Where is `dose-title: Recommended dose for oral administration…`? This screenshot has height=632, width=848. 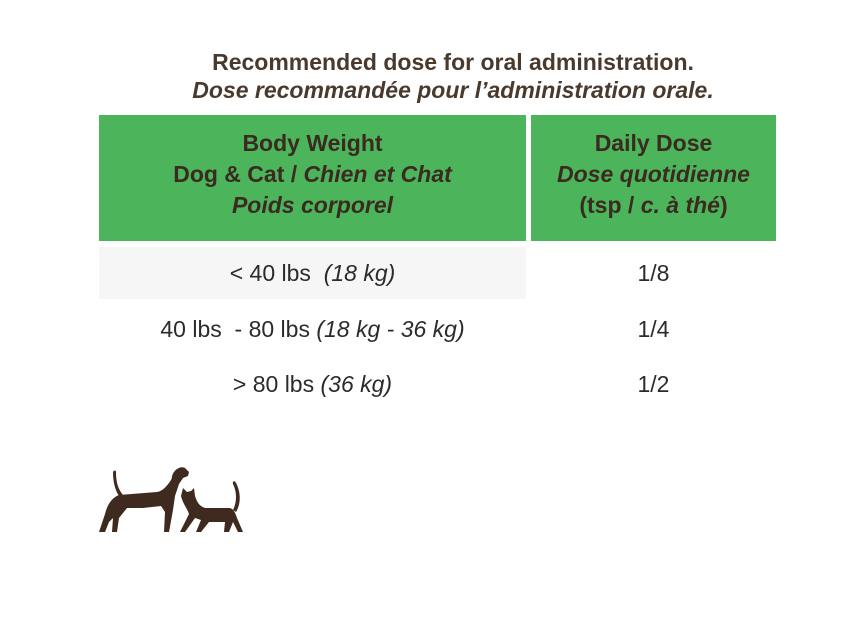
dose-title: Recommended dose for oral administration… is located at coordinates (424, 76).